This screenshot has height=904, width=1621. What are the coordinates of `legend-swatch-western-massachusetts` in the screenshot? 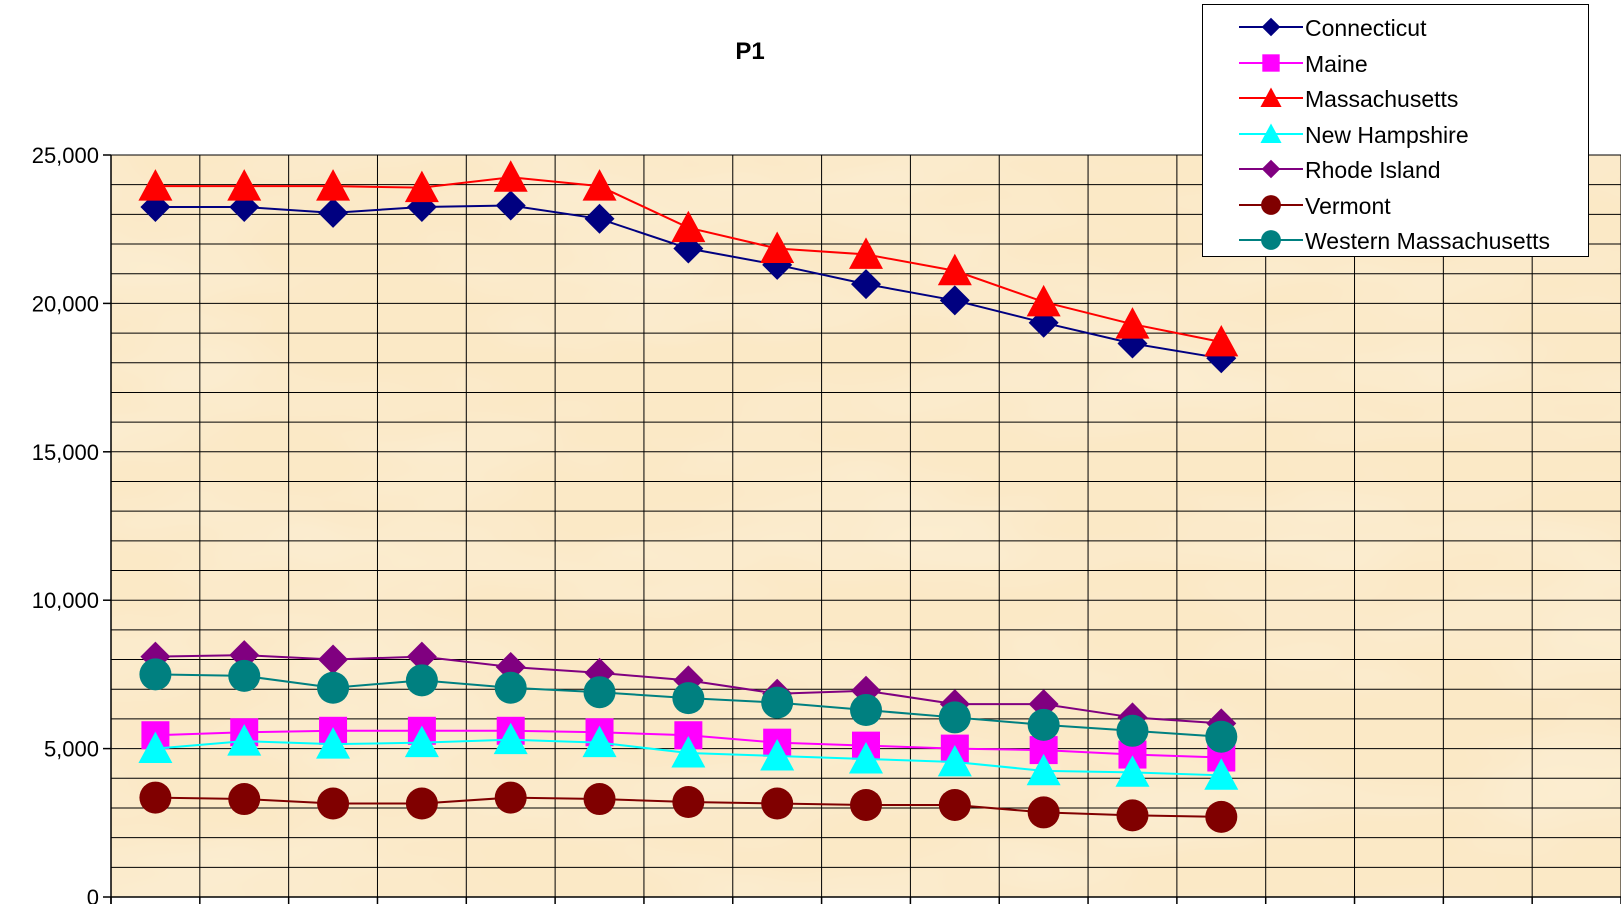 It's located at (1271, 240).